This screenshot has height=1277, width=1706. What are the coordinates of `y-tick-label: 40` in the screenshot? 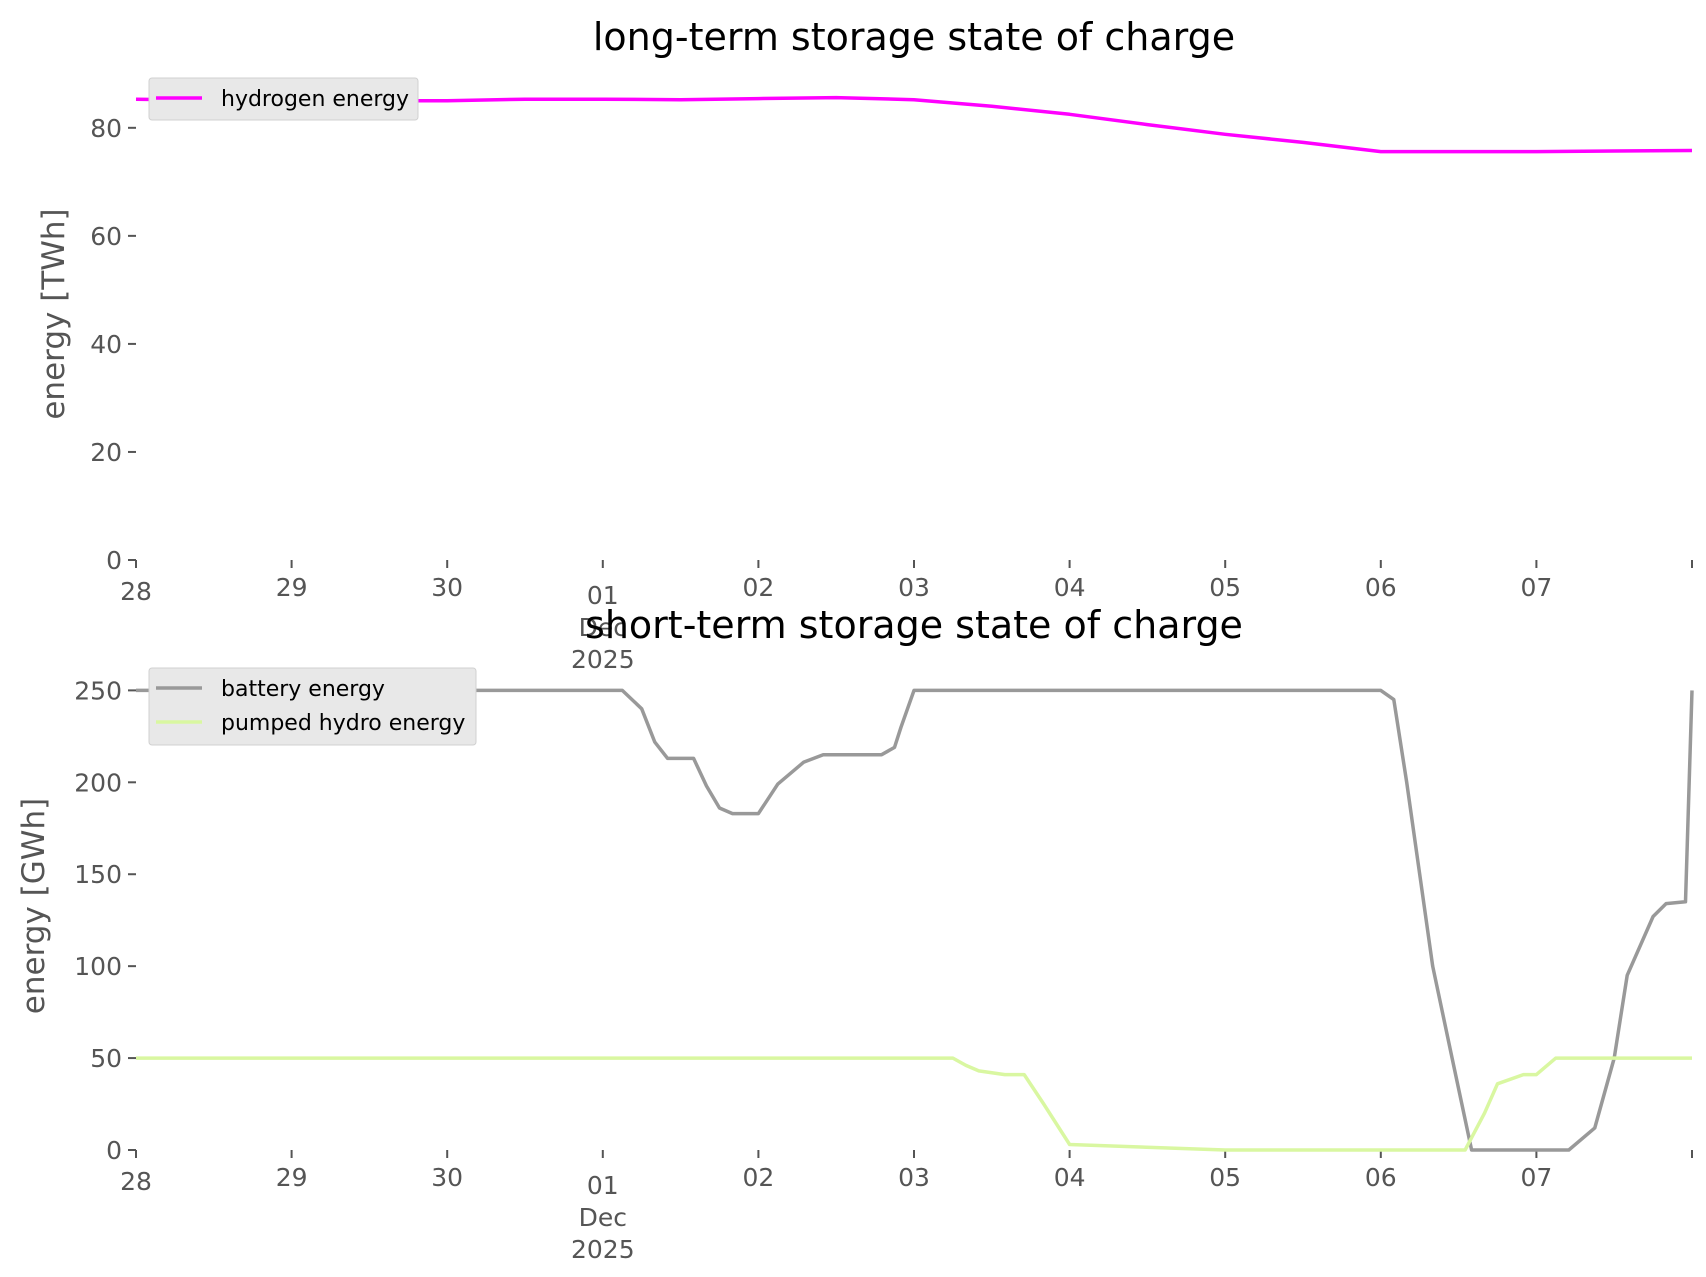 It's located at (106, 344).